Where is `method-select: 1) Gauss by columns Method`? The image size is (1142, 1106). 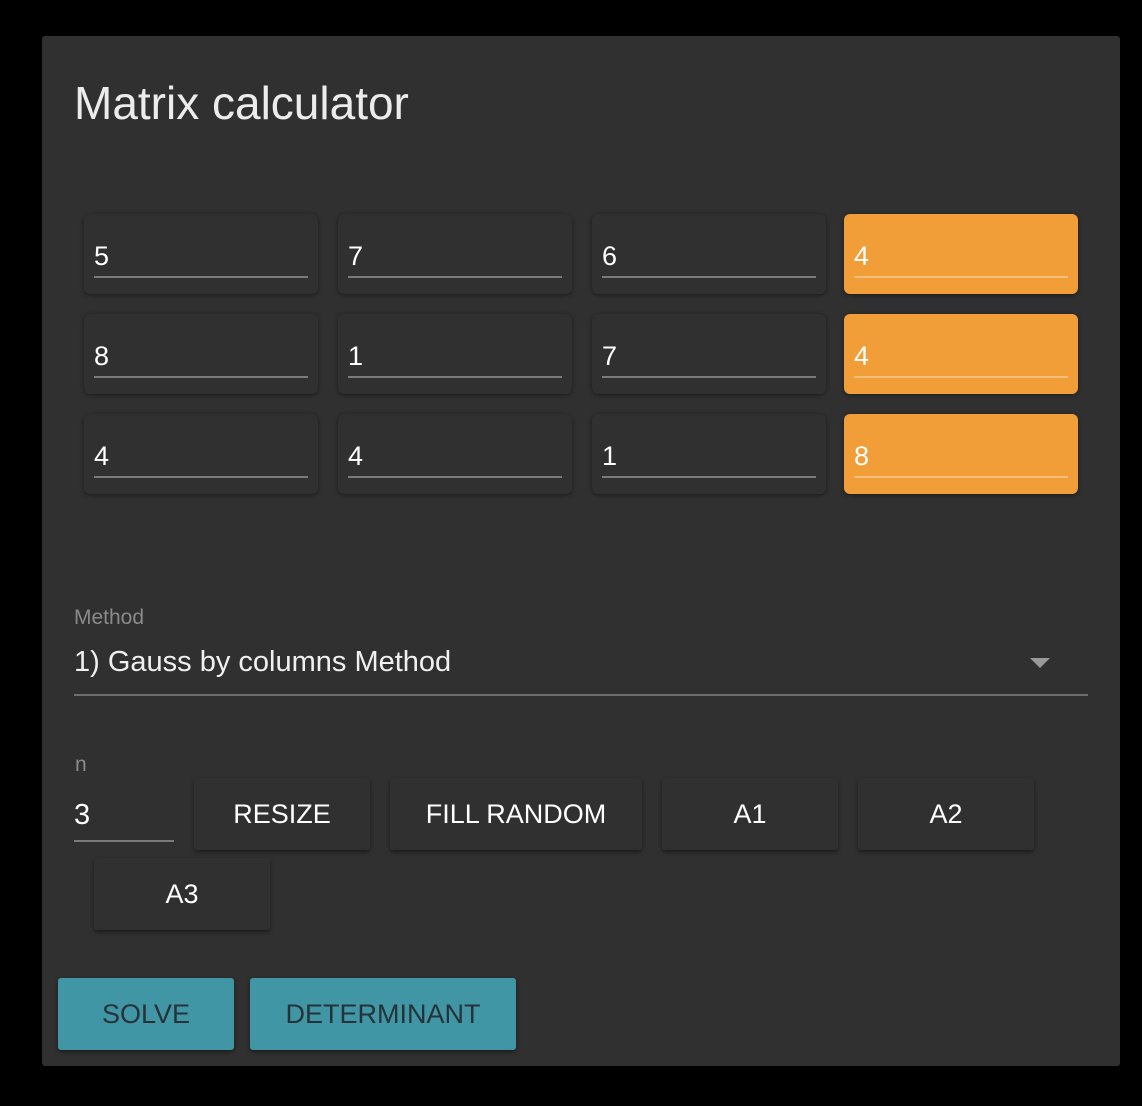 method-select: 1) Gauss by columns Method is located at coordinates (581, 668).